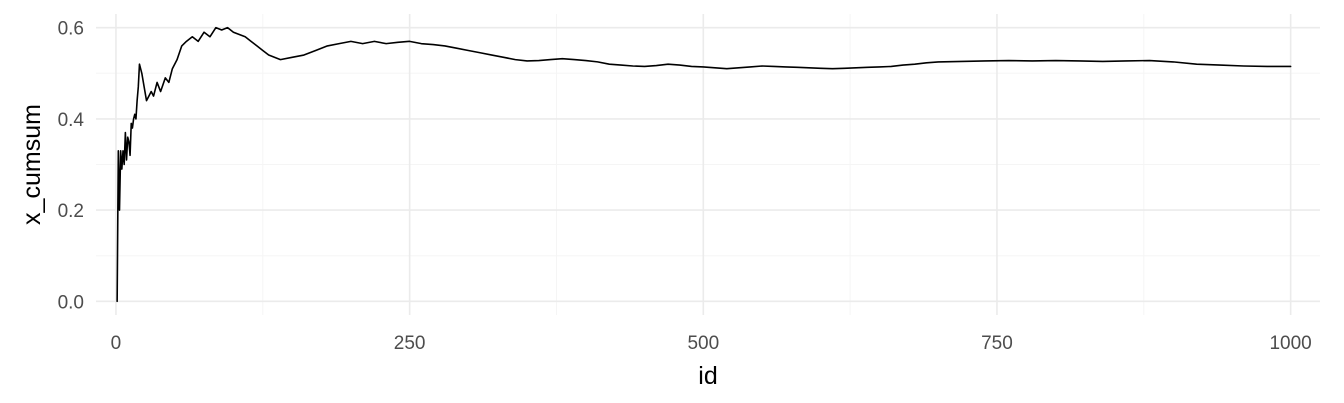 The image size is (1344, 403). Describe the element at coordinates (707, 376) in the screenshot. I see `x-axis-title: id` at that location.